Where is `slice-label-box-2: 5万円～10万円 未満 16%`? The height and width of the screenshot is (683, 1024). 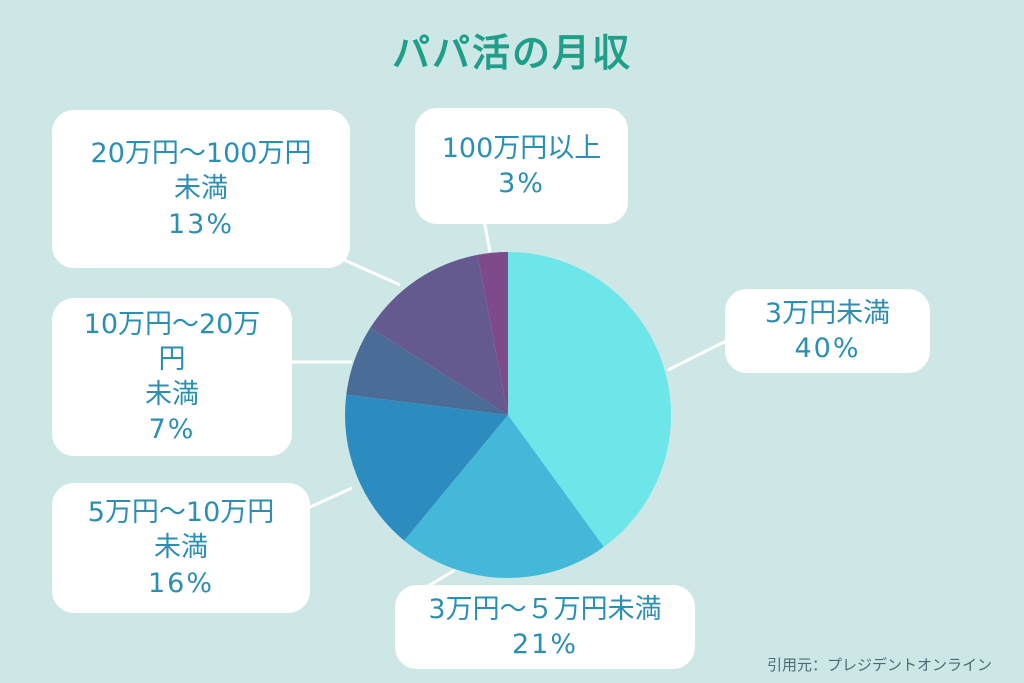
slice-label-box-2: 5万円～10万円 未満 16% is located at coordinates (181, 548).